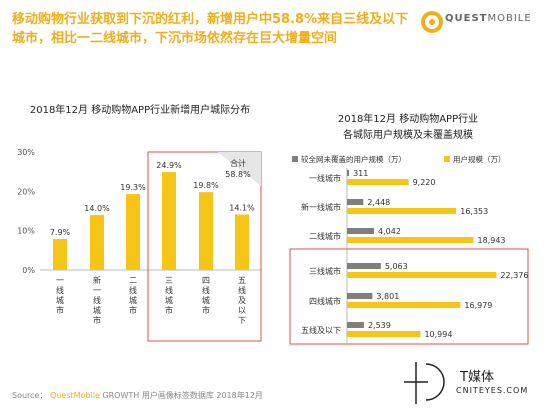  Describe the element at coordinates (424, 383) in the screenshot. I see `media-logo-icon` at that location.